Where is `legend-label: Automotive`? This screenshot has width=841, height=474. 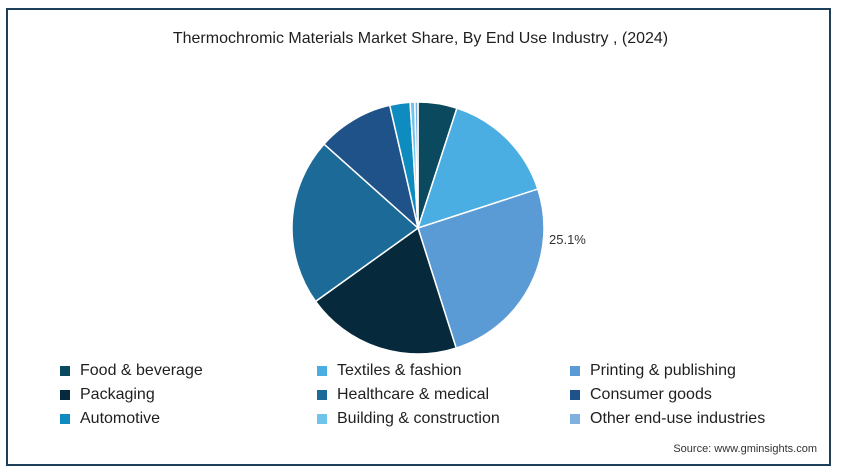
legend-label: Automotive is located at coordinates (120, 418).